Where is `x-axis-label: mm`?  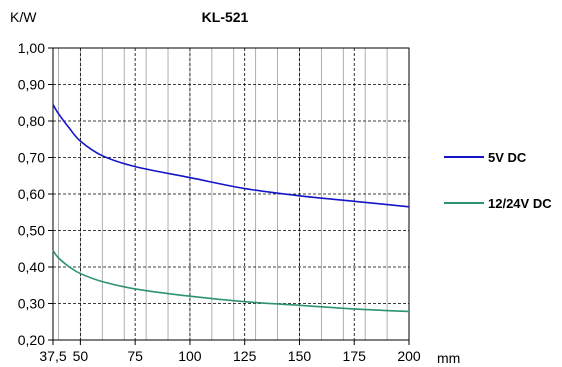
x-axis-label: mm is located at coordinates (448, 358).